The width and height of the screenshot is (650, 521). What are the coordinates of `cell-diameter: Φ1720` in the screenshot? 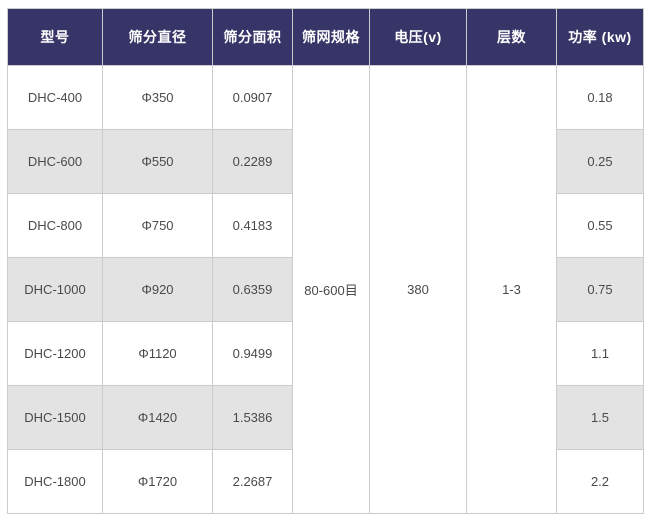 It's located at (157, 481).